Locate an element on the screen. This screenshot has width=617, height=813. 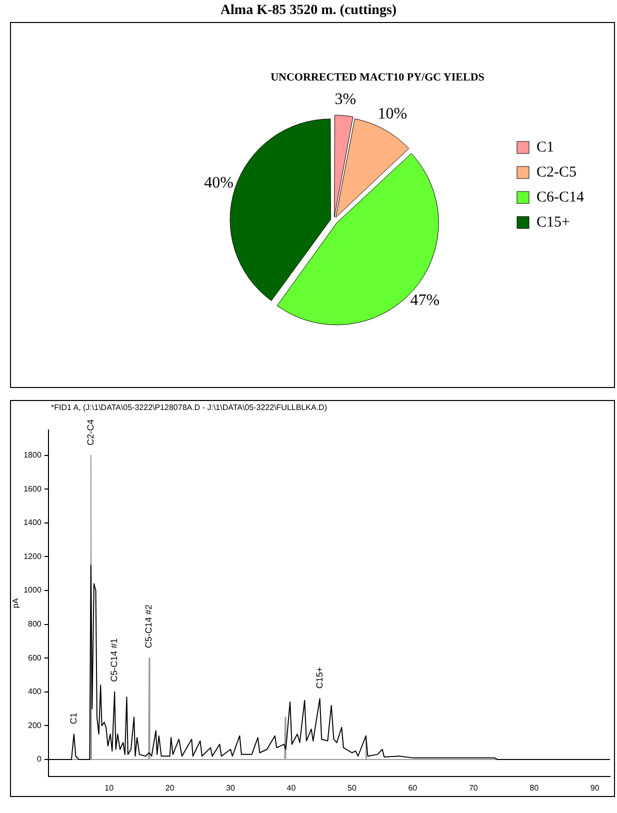
annotation: C1 is located at coordinates (73, 718).